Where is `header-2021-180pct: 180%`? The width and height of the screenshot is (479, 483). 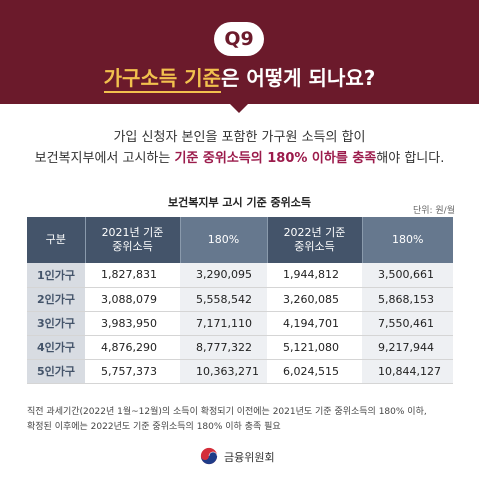 header-2021-180pct: 180% is located at coordinates (224, 240).